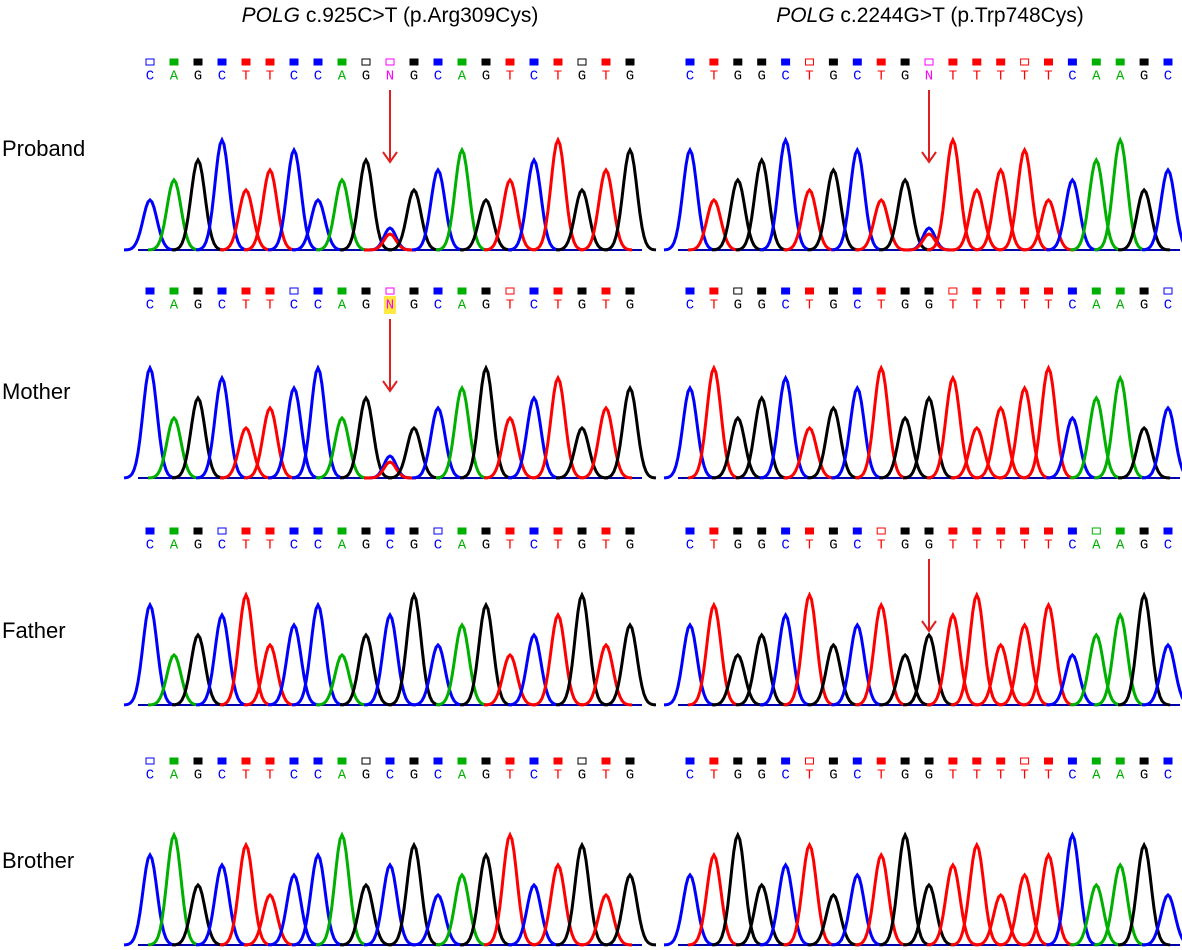 Image resolution: width=1182 pixels, height=950 pixels. What do you see at coordinates (43, 148) in the screenshot?
I see `row-label: Proband` at bounding box center [43, 148].